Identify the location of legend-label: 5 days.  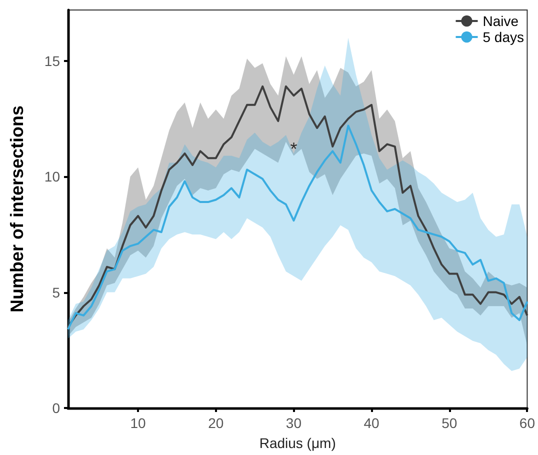
(503, 37).